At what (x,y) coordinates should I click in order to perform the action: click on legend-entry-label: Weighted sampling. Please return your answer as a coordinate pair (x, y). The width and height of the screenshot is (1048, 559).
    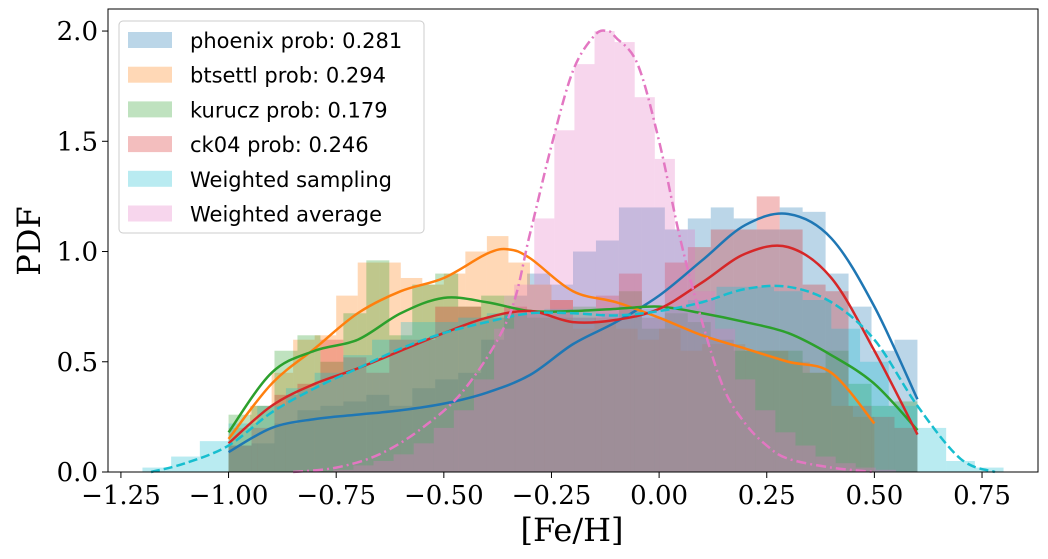
    Looking at the image, I should click on (291, 180).